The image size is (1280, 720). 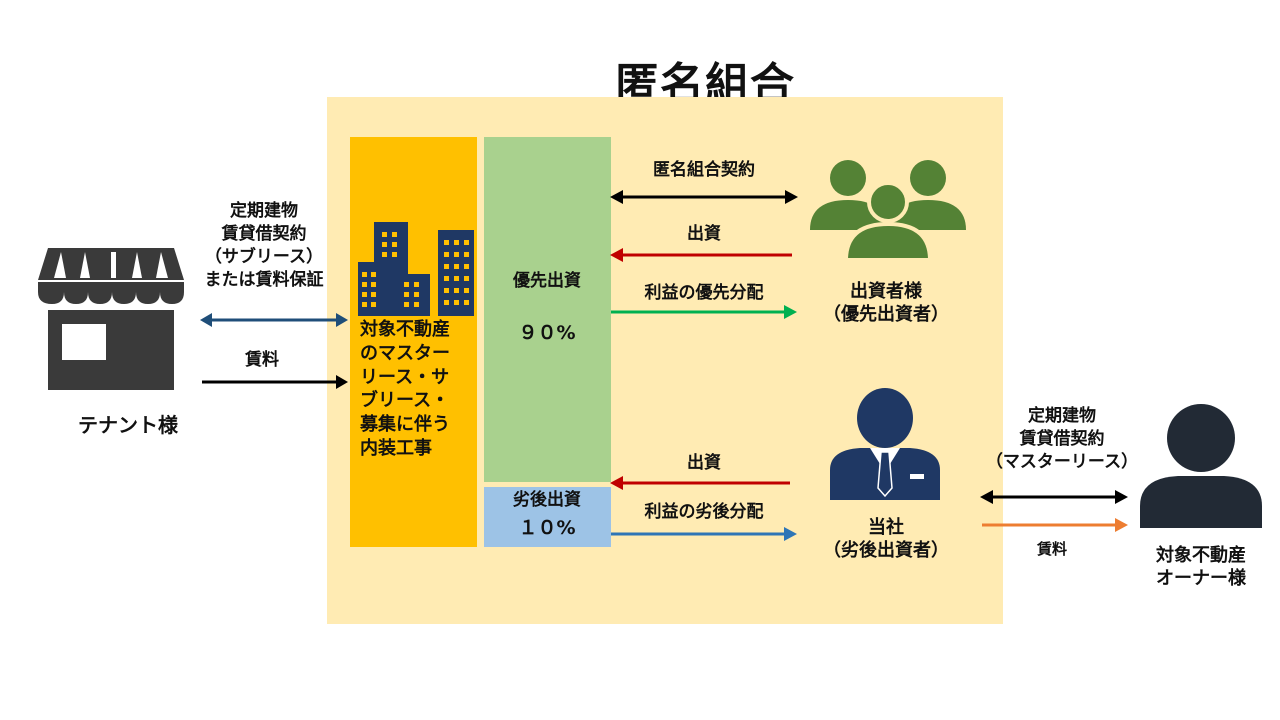 I want to click on tenant-rent-label: 賃料, so click(x=262, y=360).